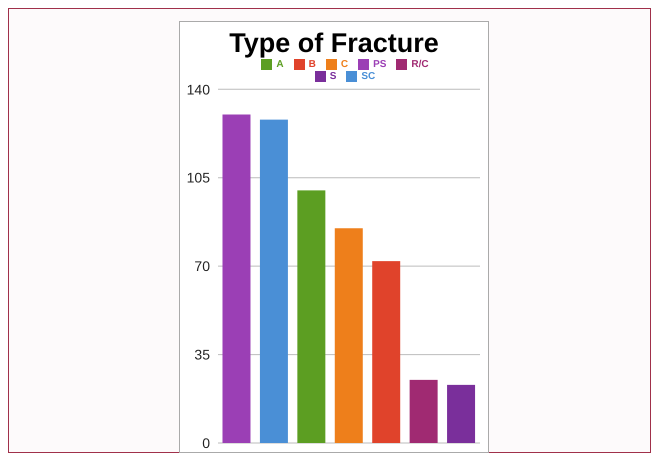 Image resolution: width=657 pixels, height=459 pixels. Describe the element at coordinates (202, 266) in the screenshot. I see `y-tick-label: 70` at that location.